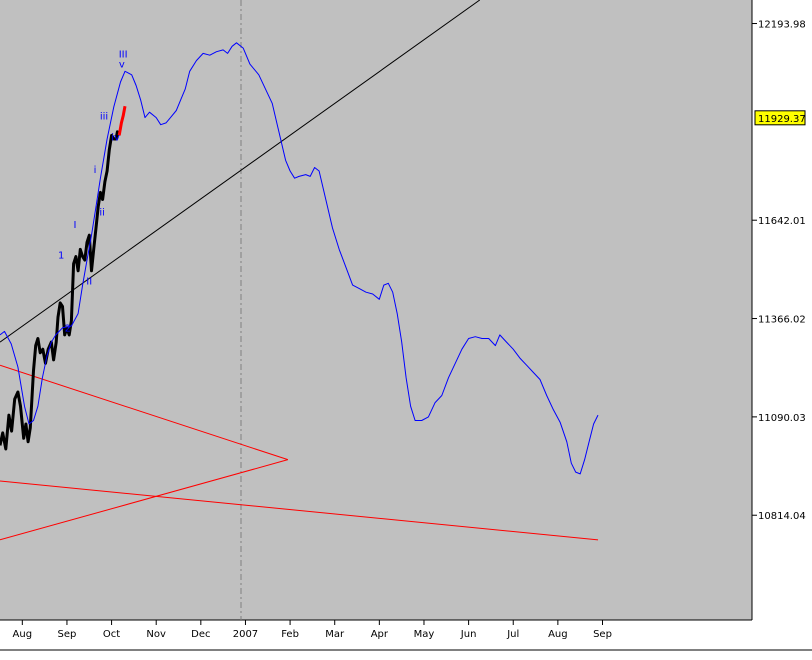 This screenshot has height=660, width=812. Describe the element at coordinates (380, 634) in the screenshot. I see `x-tick-label-8: Apr` at that location.